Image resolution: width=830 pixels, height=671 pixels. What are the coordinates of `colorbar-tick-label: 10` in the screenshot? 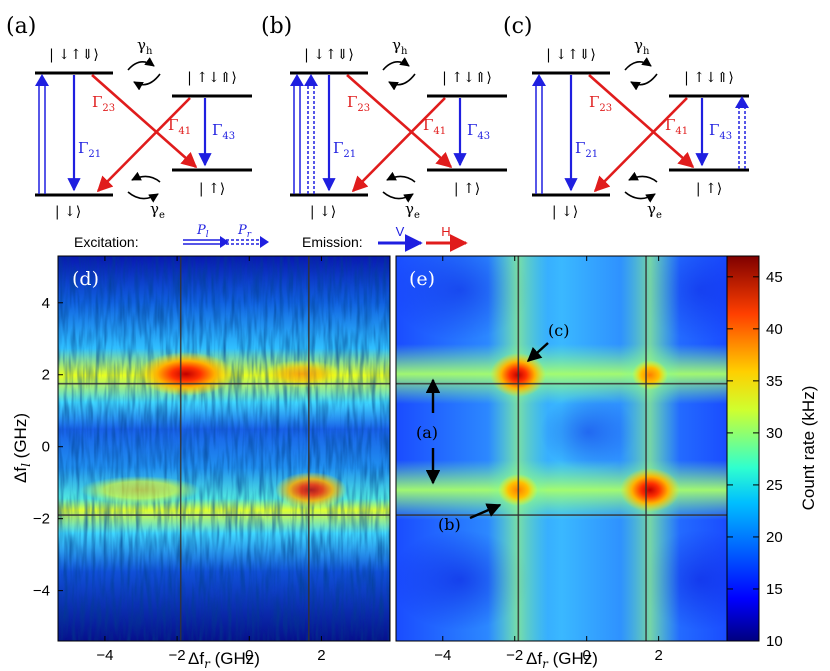 It's located at (774, 641).